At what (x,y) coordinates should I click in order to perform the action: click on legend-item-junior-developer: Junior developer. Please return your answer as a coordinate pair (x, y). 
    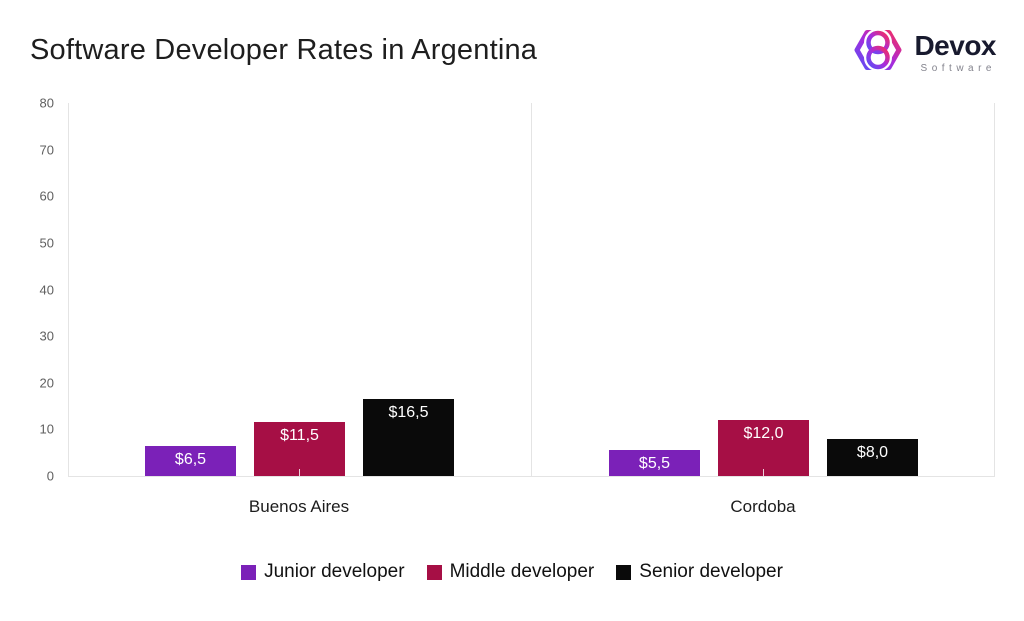
    Looking at the image, I should click on (323, 572).